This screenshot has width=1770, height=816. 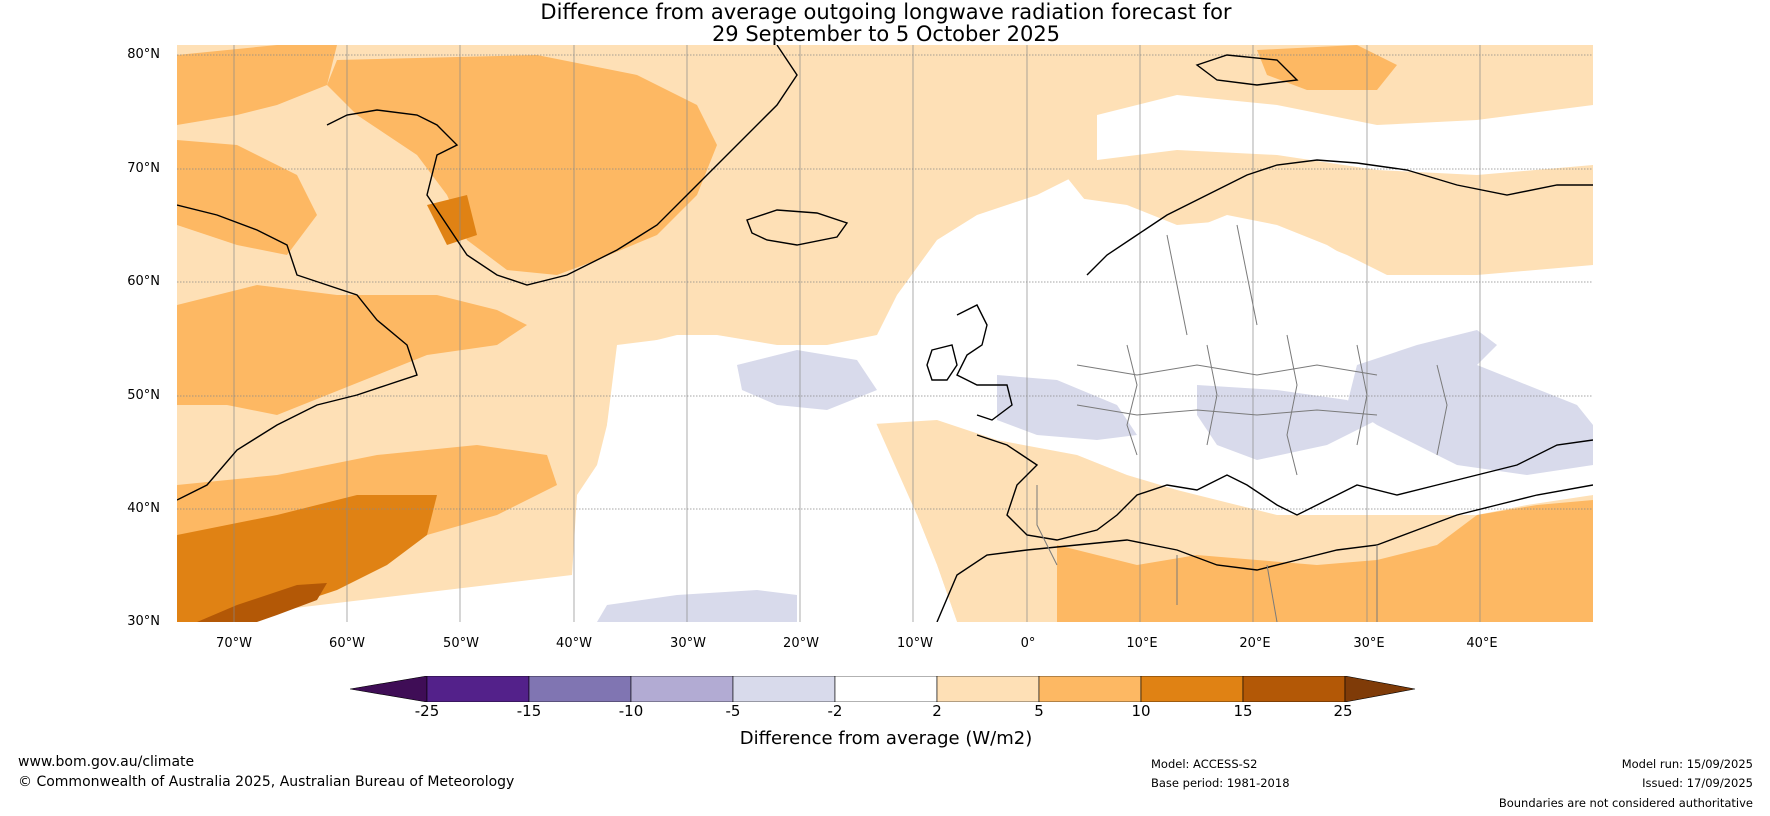 I want to click on scandinavia-coast, so click(x=1339, y=217).